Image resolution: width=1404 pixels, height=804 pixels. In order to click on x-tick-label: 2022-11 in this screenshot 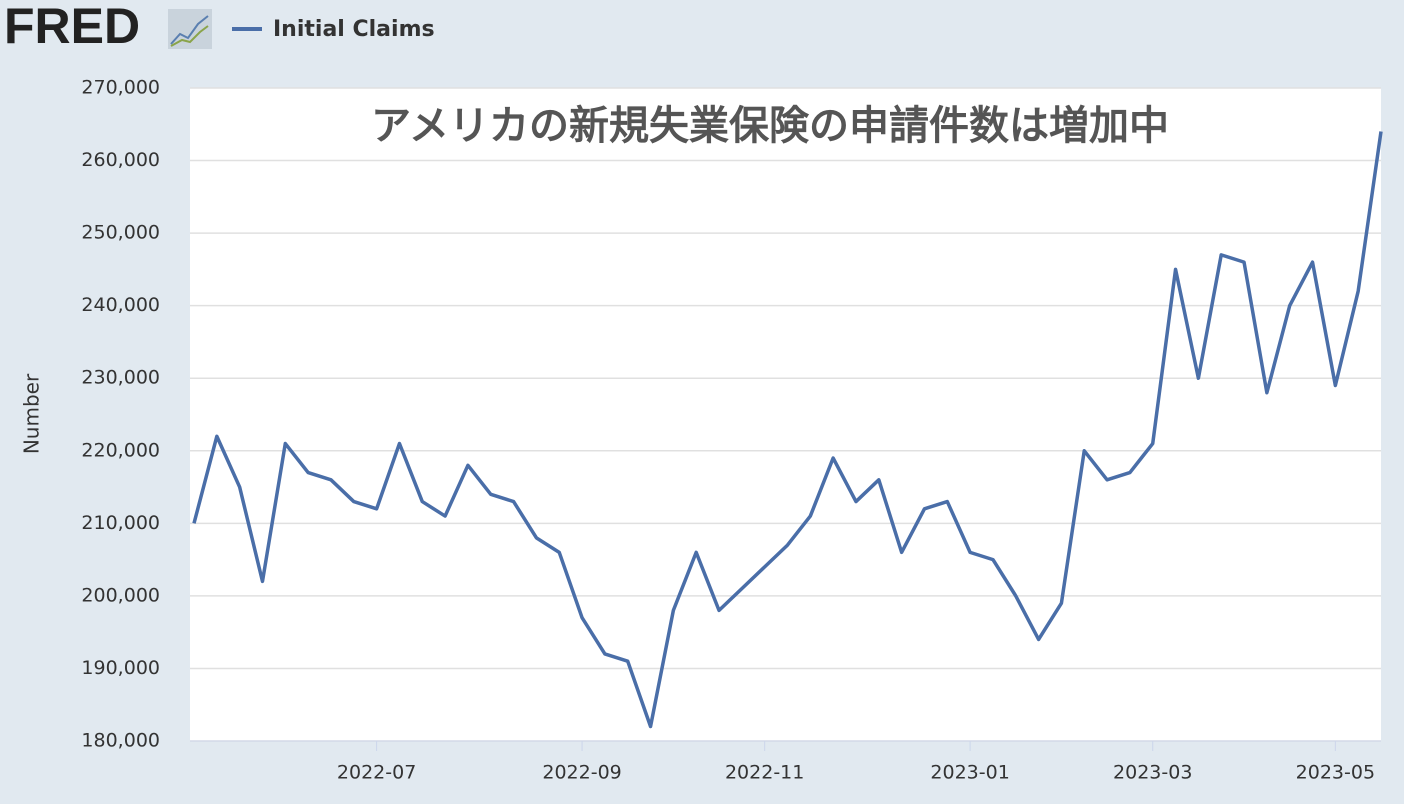, I will do `click(764, 773)`.